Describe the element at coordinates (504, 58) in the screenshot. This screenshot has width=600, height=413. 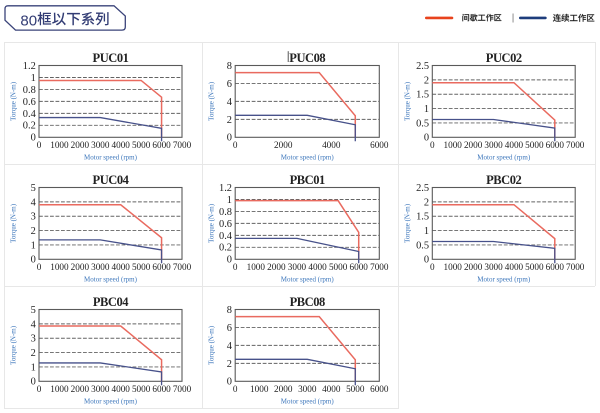
I see `svg-text: PUC02` at that location.